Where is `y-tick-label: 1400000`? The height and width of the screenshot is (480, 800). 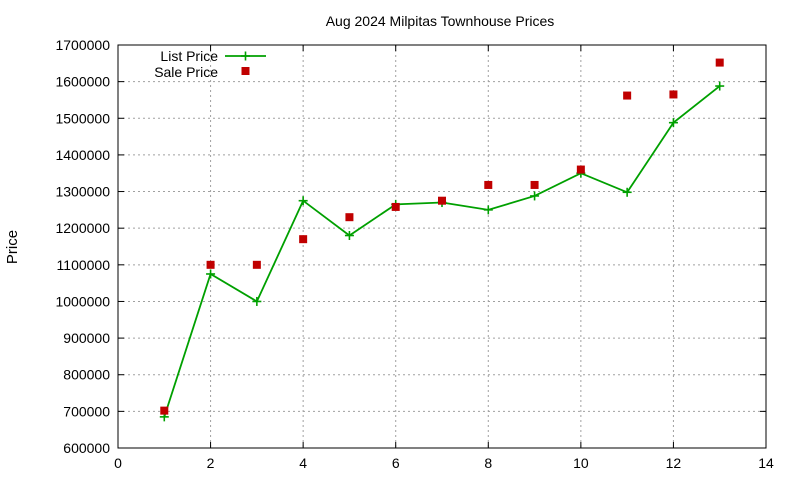
y-tick-label: 1400000 is located at coordinates (82, 155).